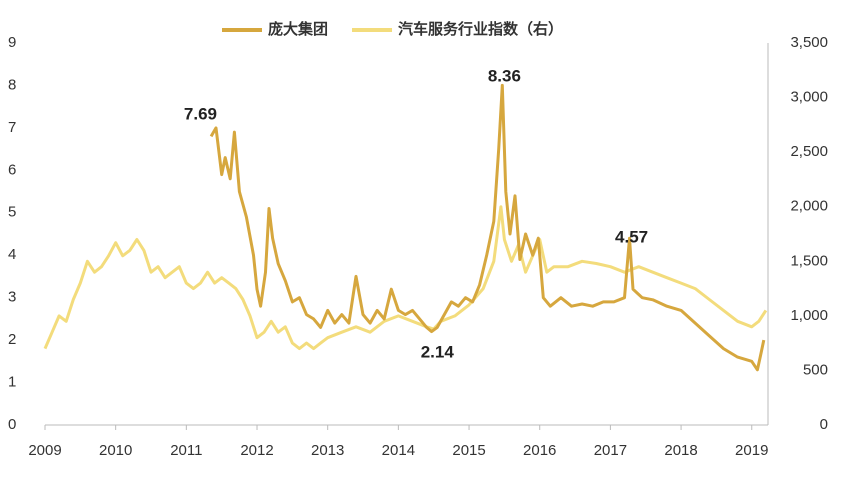  Describe the element at coordinates (12, 169) in the screenshot. I see `y-tick-label: 6` at that location.